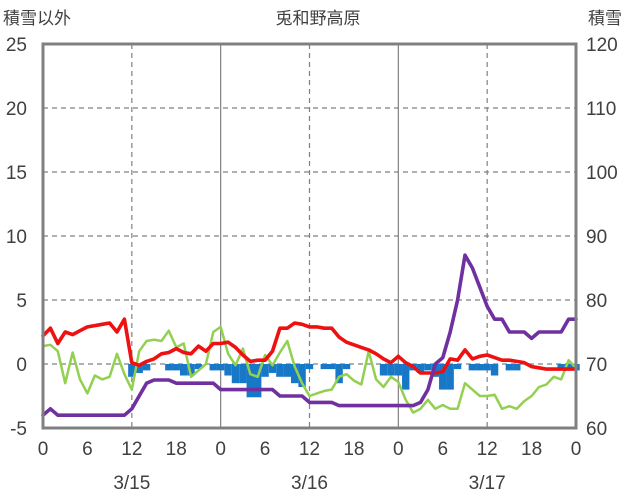 The width and height of the screenshot is (636, 501). Describe the element at coordinates (16, 109) in the screenshot. I see `y-tick-left: 20` at that location.